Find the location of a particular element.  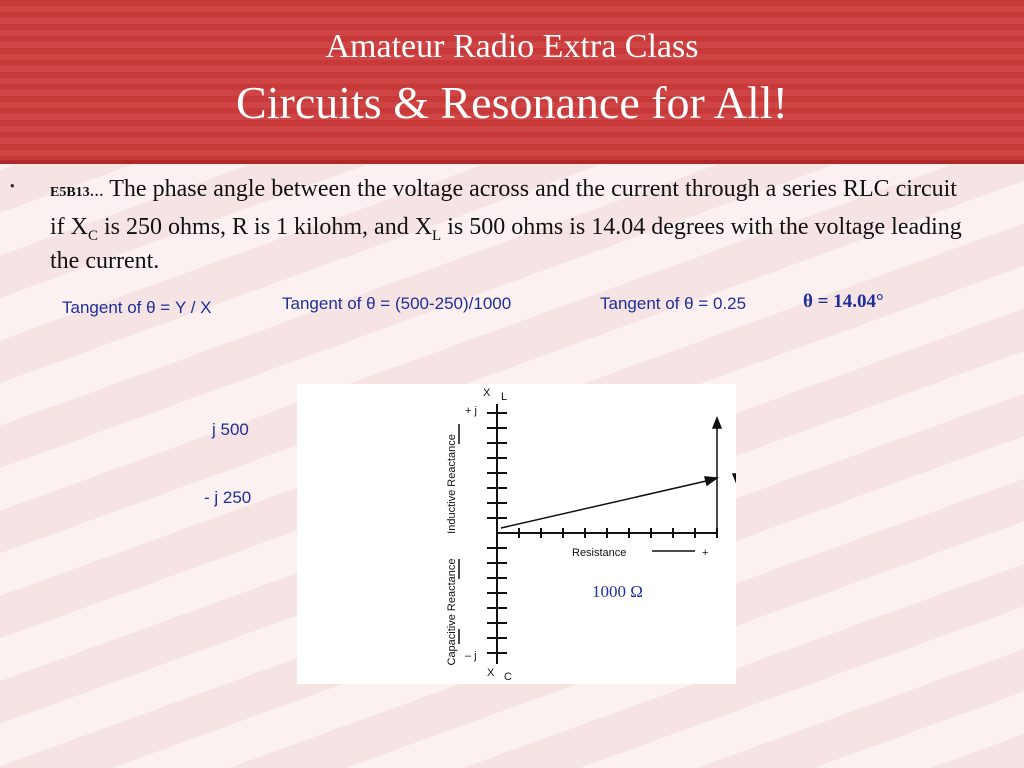

formula: Tangent of θ = Y / X is located at coordinates (137, 307).